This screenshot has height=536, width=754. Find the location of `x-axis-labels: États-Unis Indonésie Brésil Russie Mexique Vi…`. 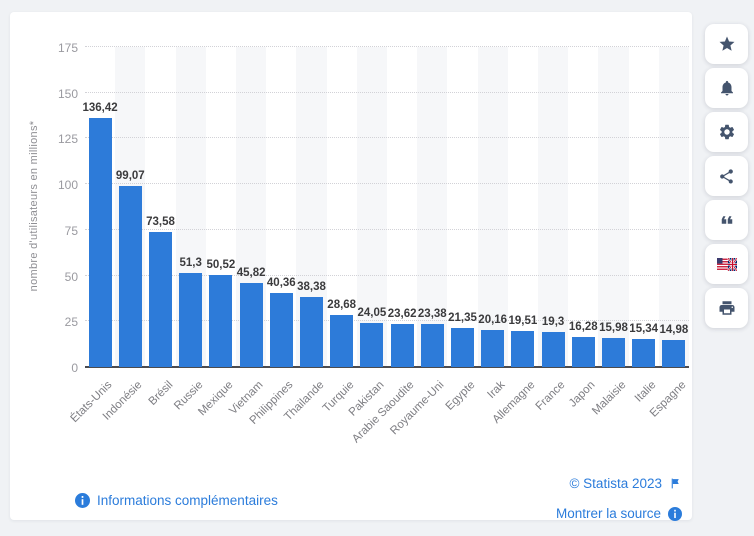

x-axis-labels: États-Unis Indonésie Brésil Russie Mexique Vi… is located at coordinates (379, 412).